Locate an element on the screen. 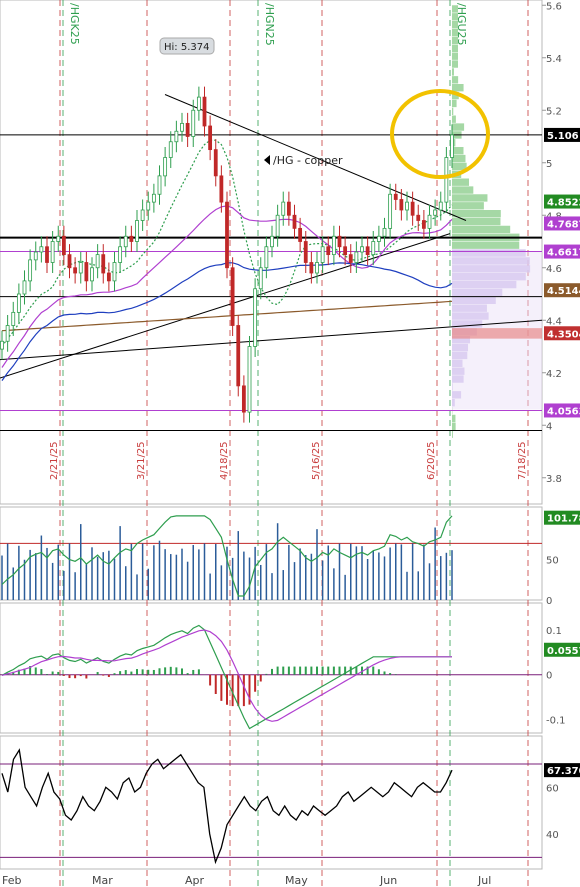 The height and width of the screenshot is (887, 580). stoch-tick-label: 60 is located at coordinates (552, 788).